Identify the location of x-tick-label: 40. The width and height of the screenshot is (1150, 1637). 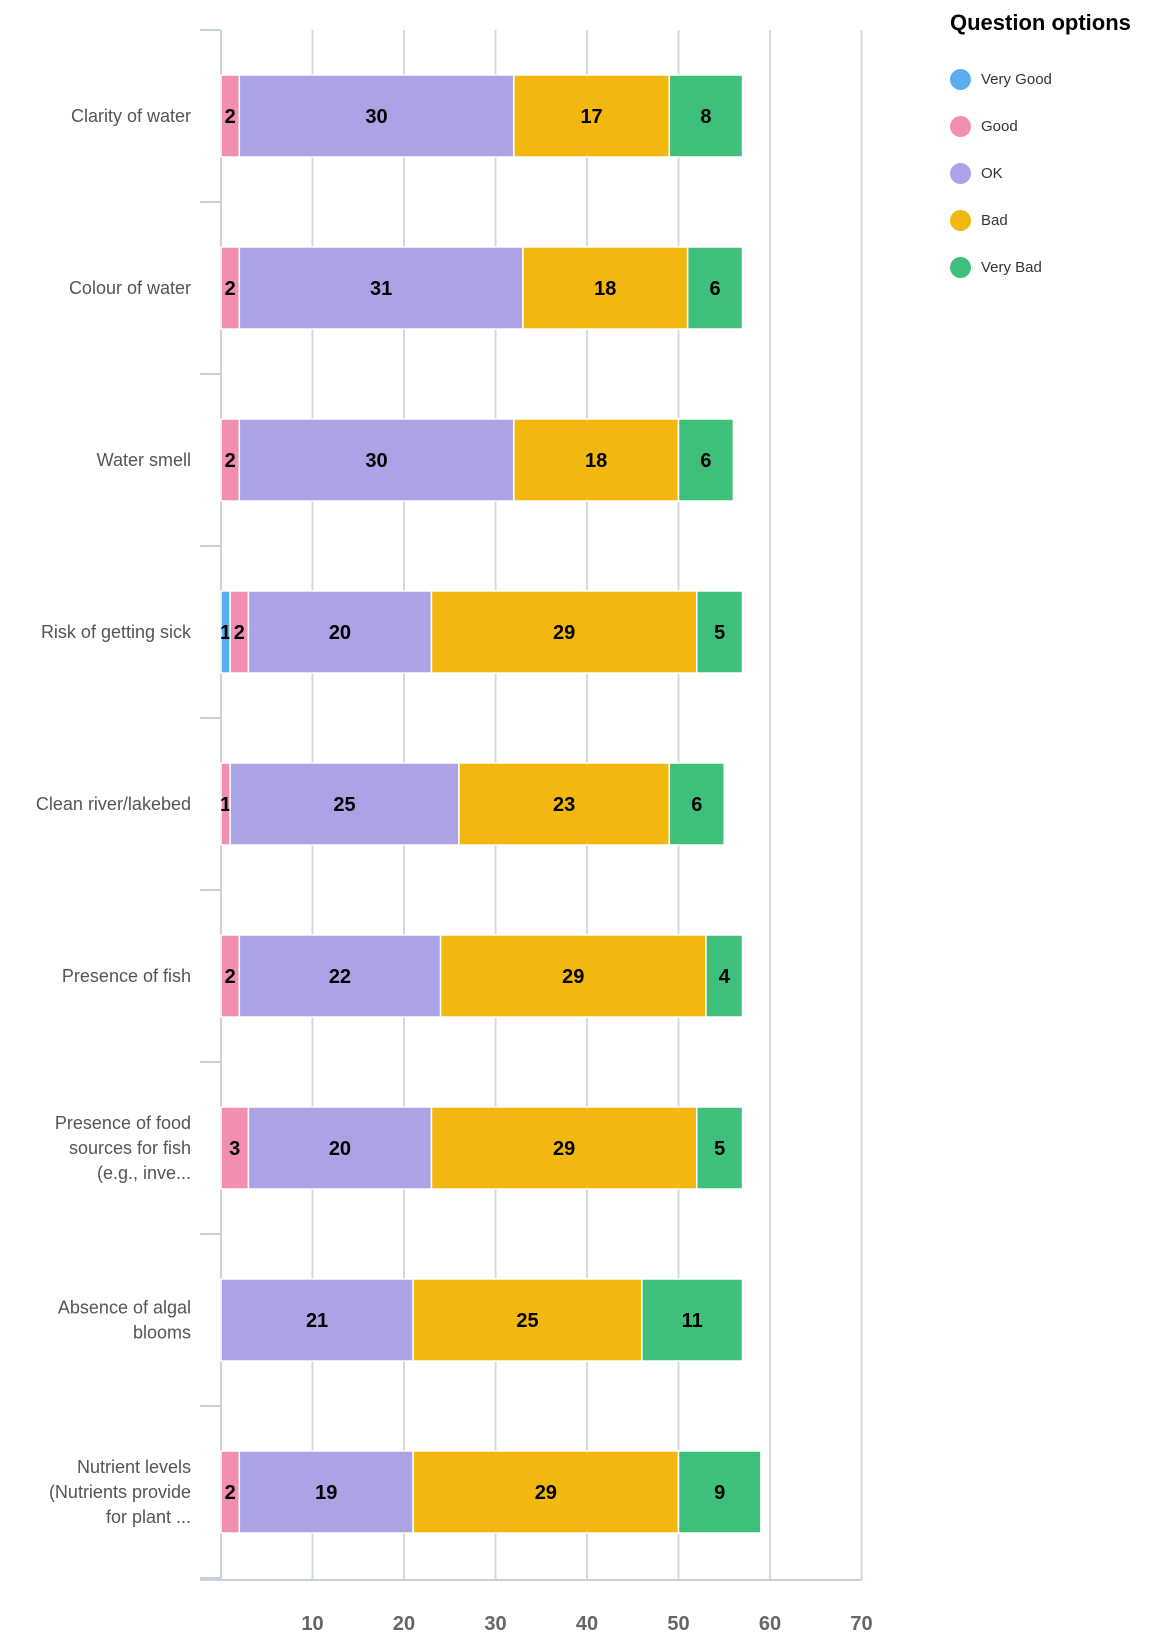
(587, 1624).